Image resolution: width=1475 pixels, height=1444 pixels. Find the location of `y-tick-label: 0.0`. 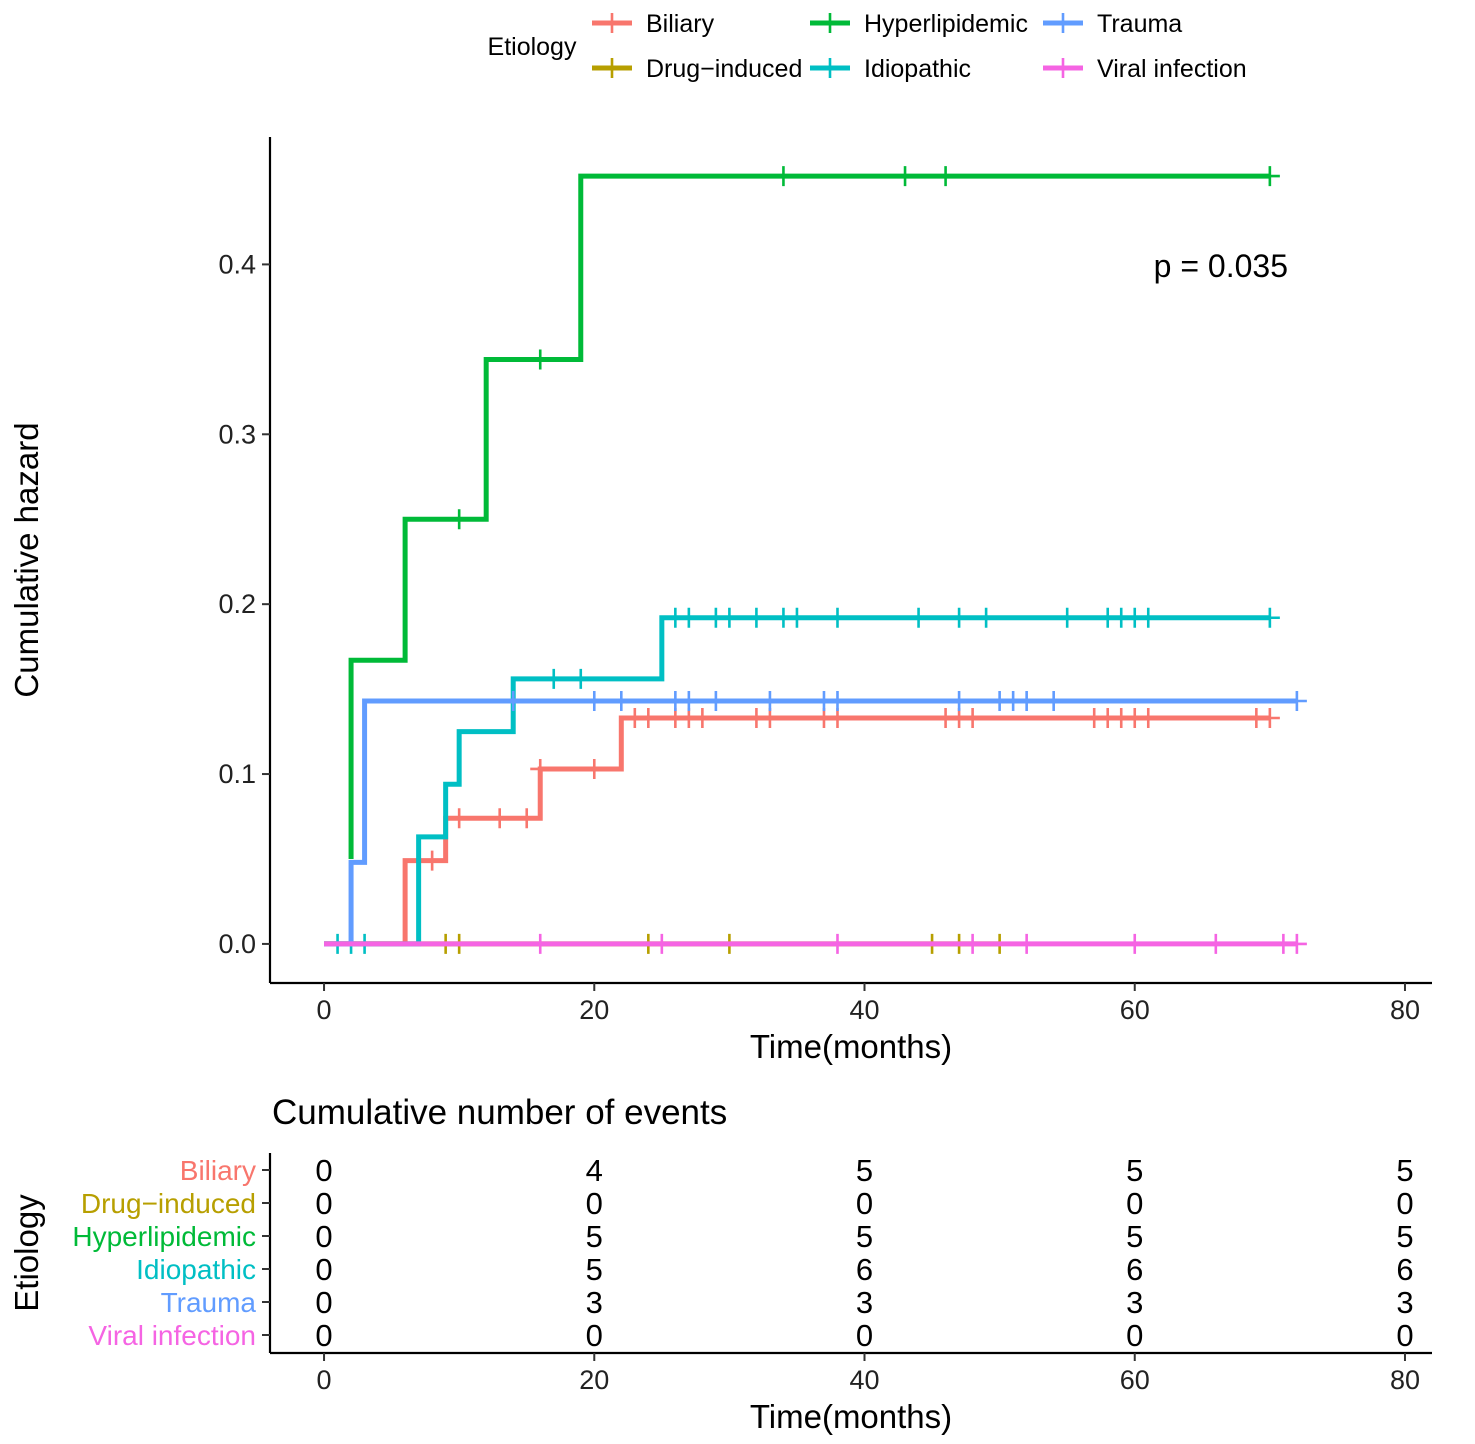

y-tick-label: 0.0 is located at coordinates (237, 944).